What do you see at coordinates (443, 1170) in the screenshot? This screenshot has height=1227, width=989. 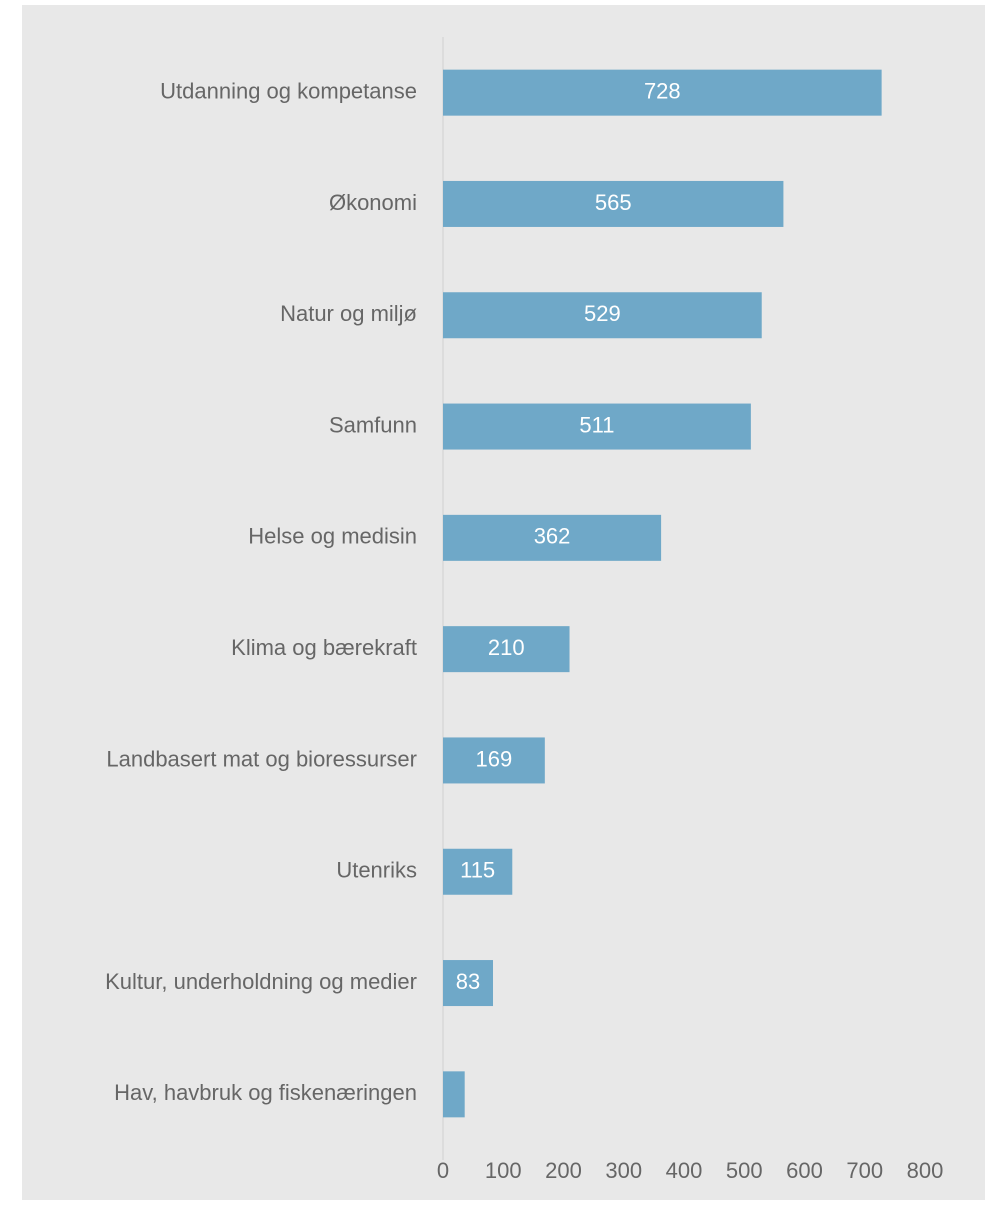 I see `x-tick-label: 0` at bounding box center [443, 1170].